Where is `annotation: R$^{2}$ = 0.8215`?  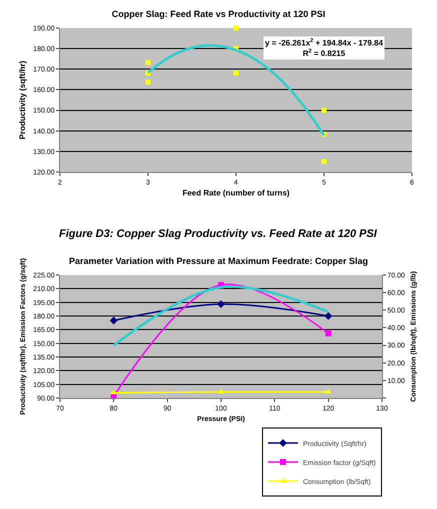
annotation: R$^{2}$ = 0.8215 is located at coordinates (324, 53).